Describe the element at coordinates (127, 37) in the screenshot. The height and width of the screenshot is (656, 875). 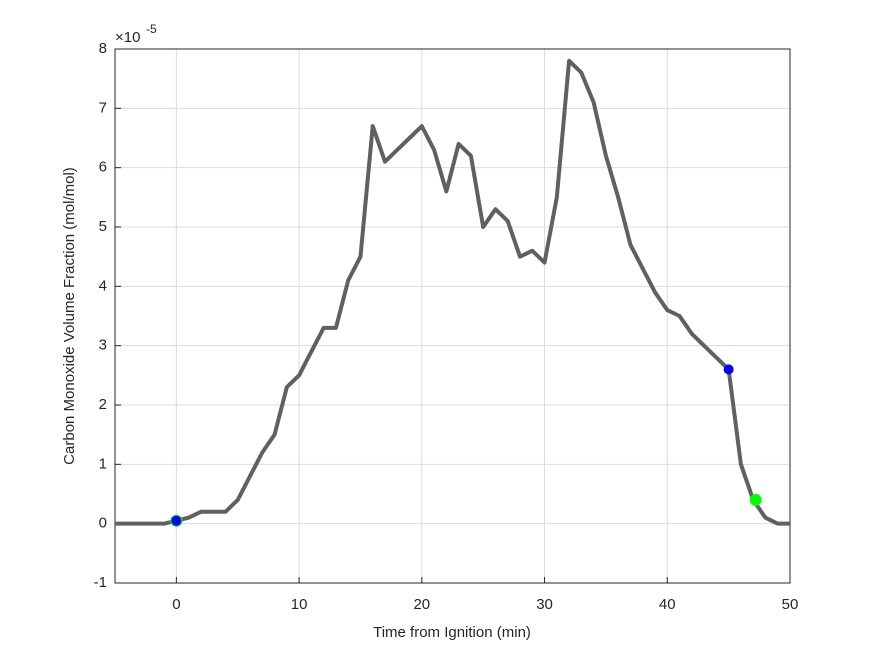
I see `y-multiplier-base: ×10` at that location.